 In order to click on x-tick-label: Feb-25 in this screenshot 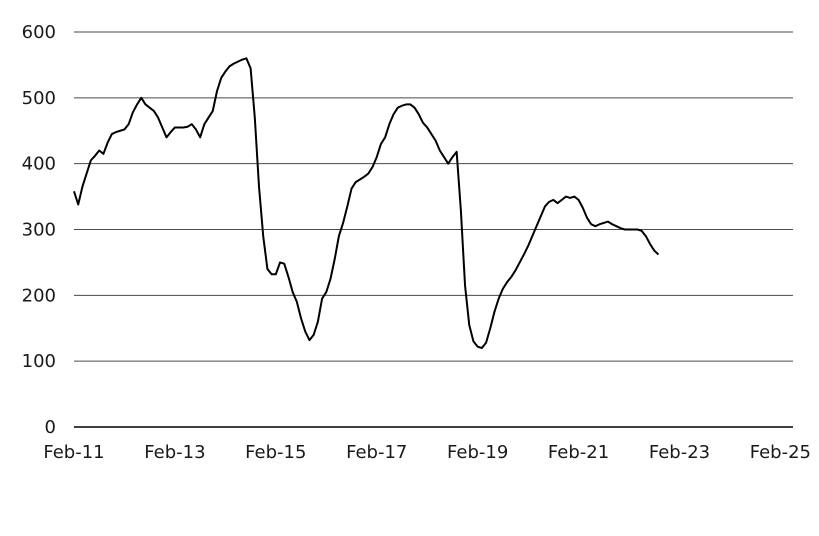, I will do `click(780, 452)`.